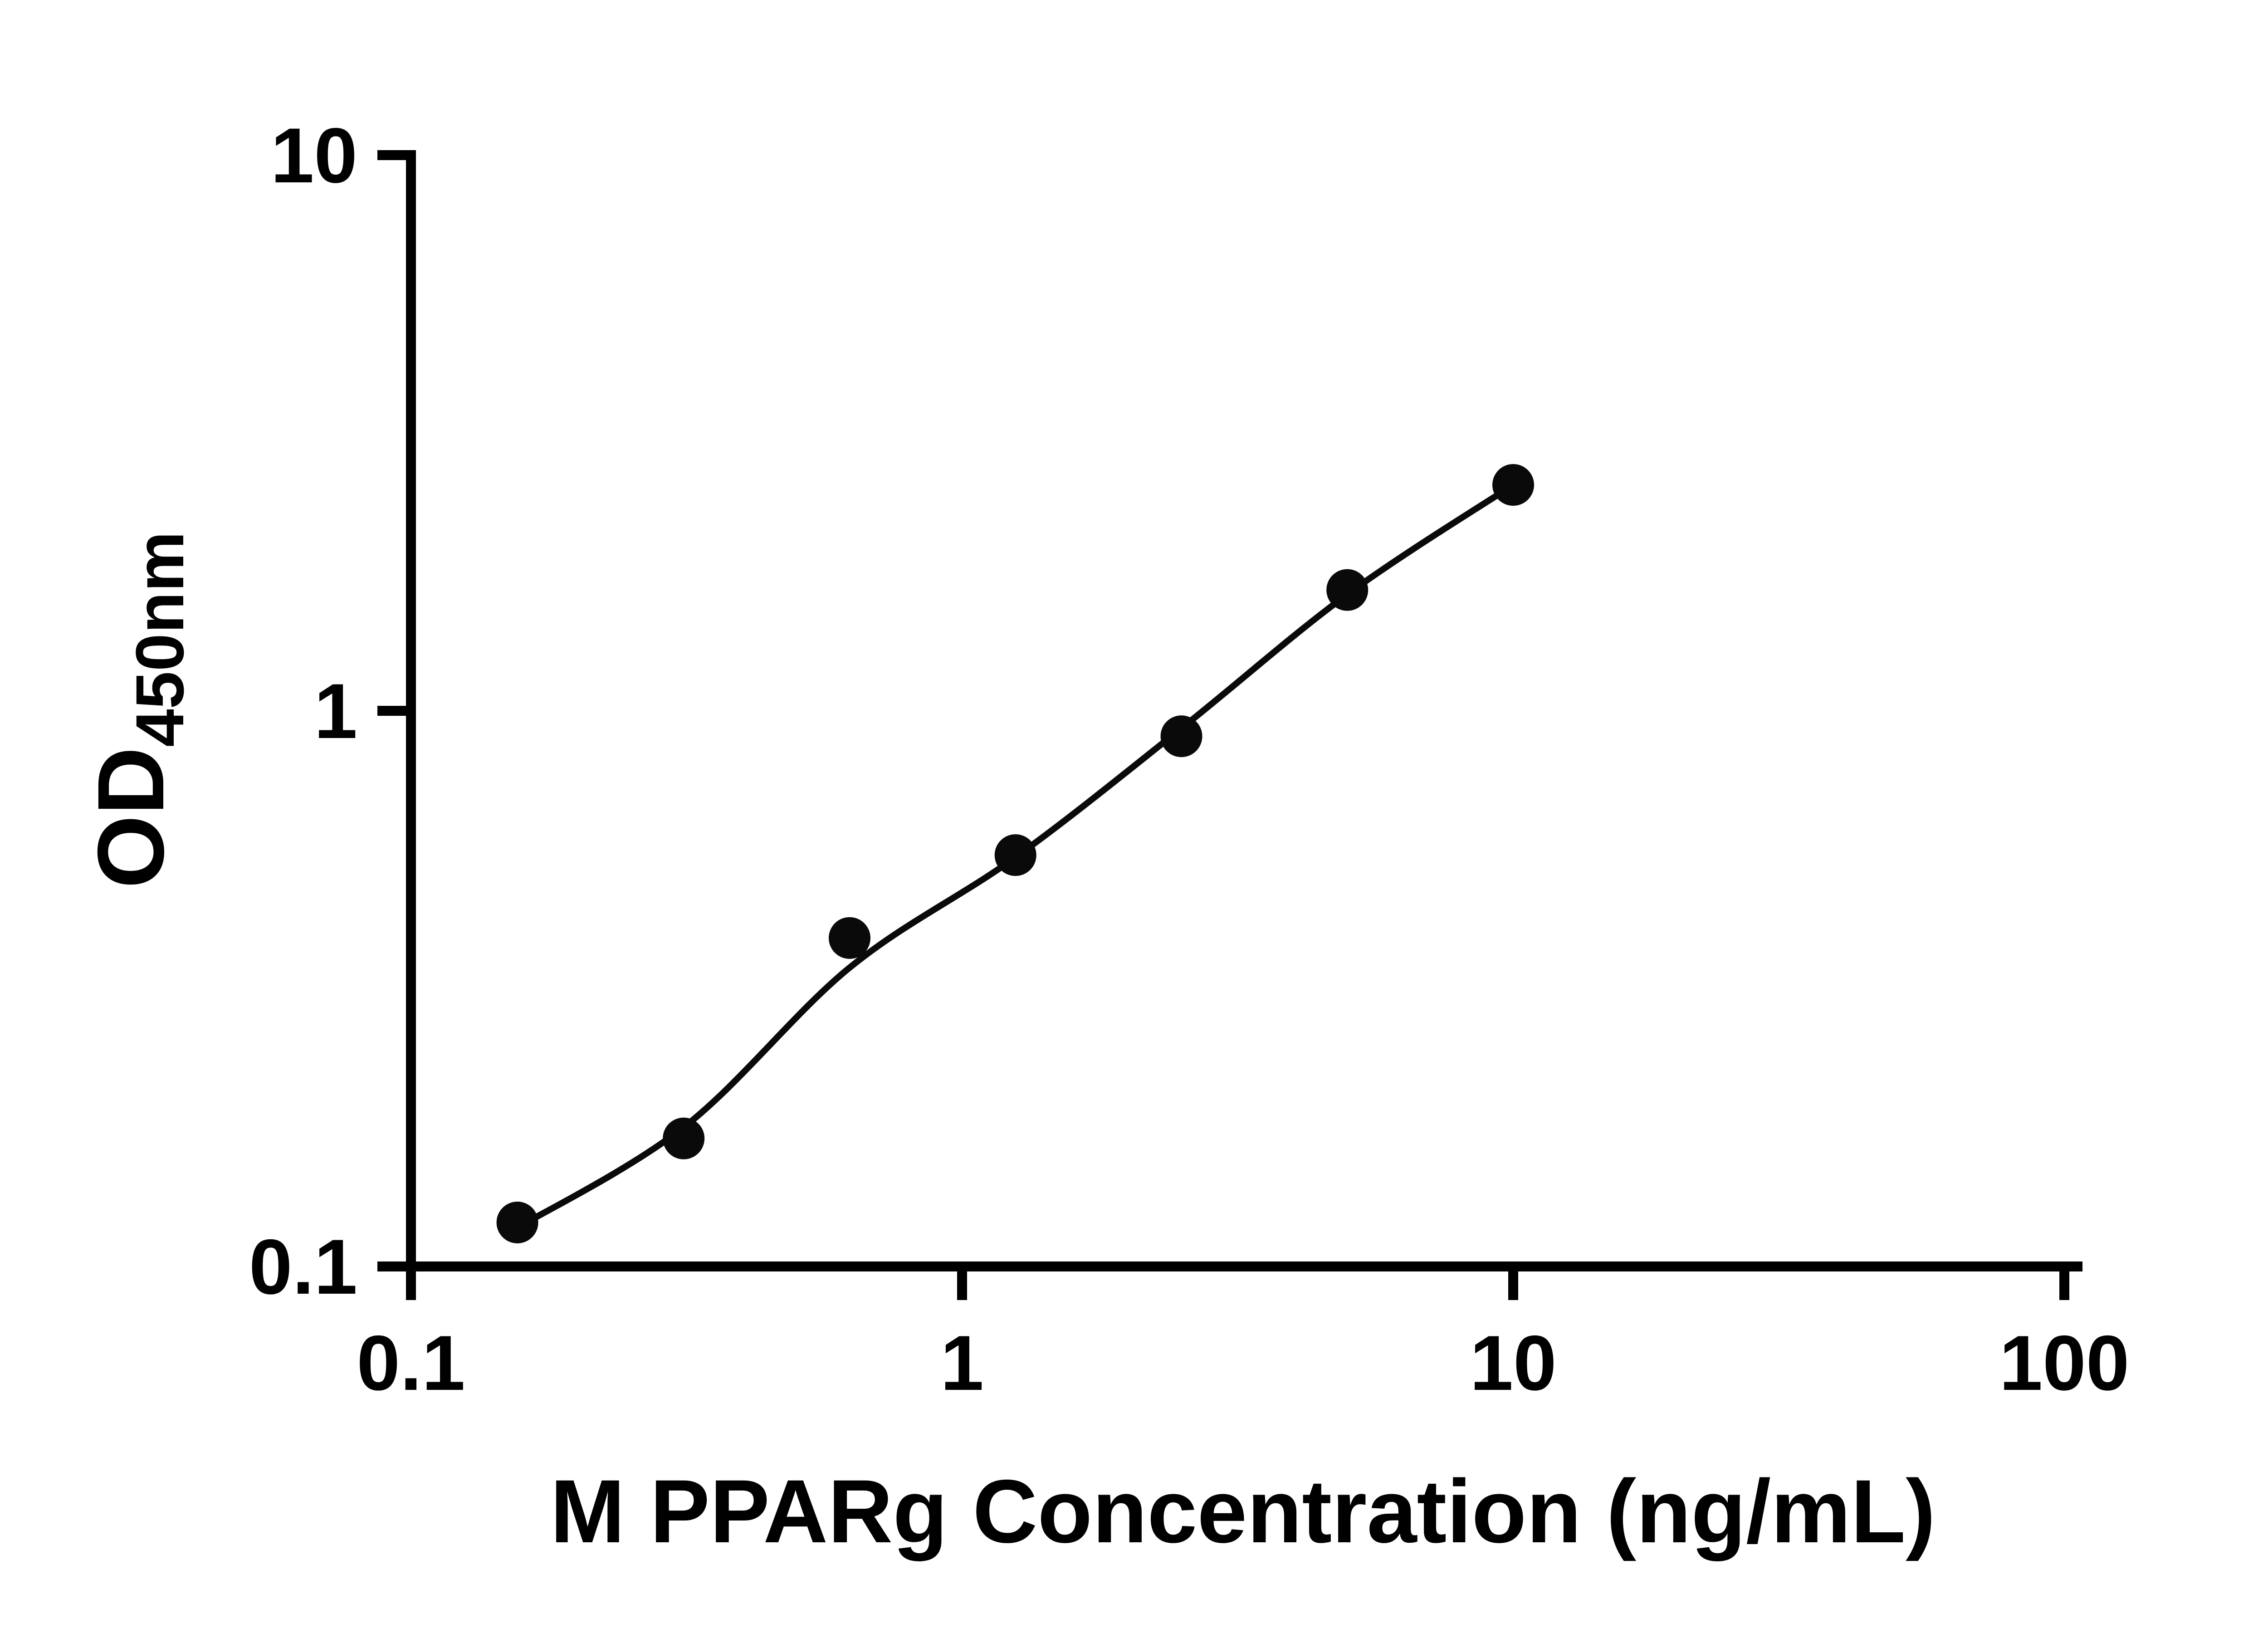 Image resolution: width=2268 pixels, height=1633 pixels. I want to click on x-tick-label: 1, so click(962, 1363).